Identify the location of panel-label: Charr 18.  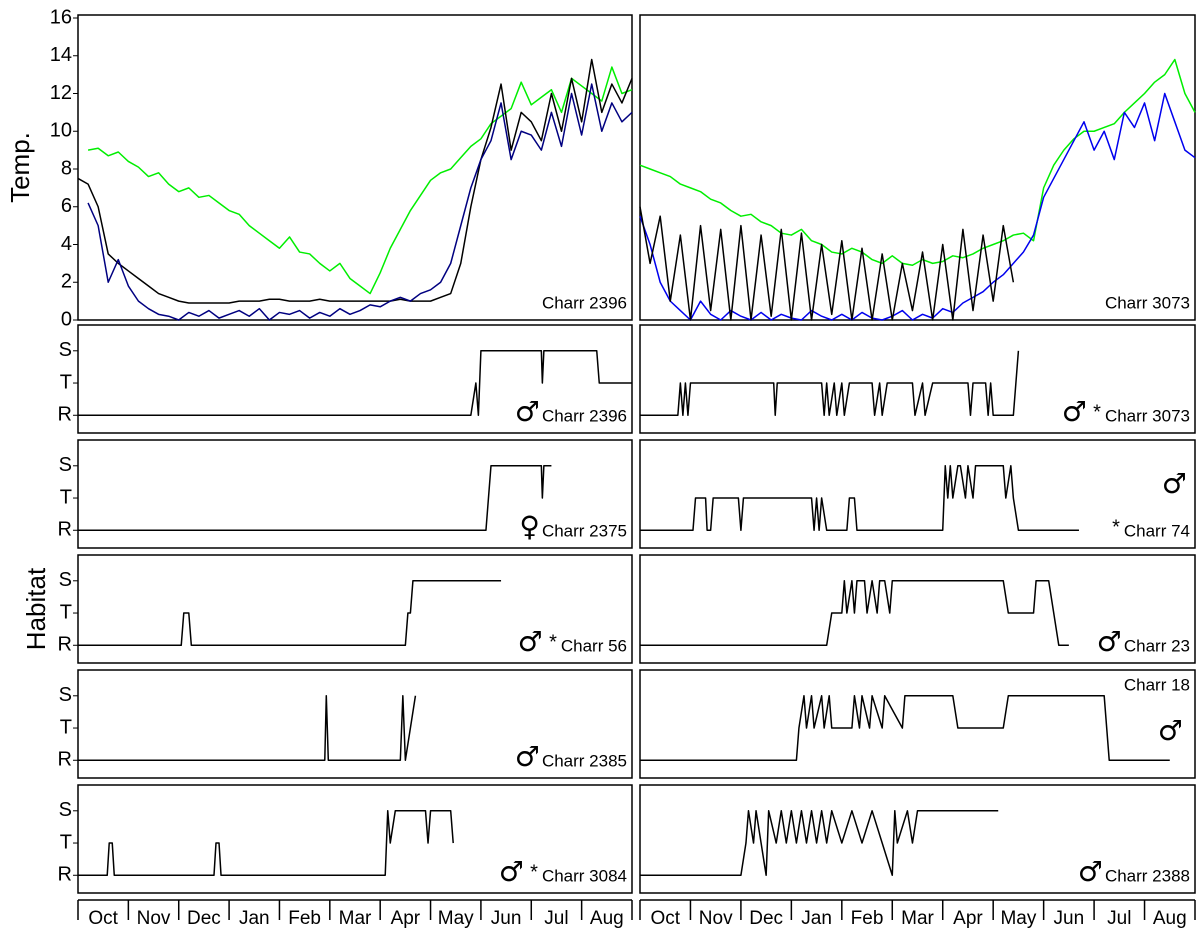
(1157, 684).